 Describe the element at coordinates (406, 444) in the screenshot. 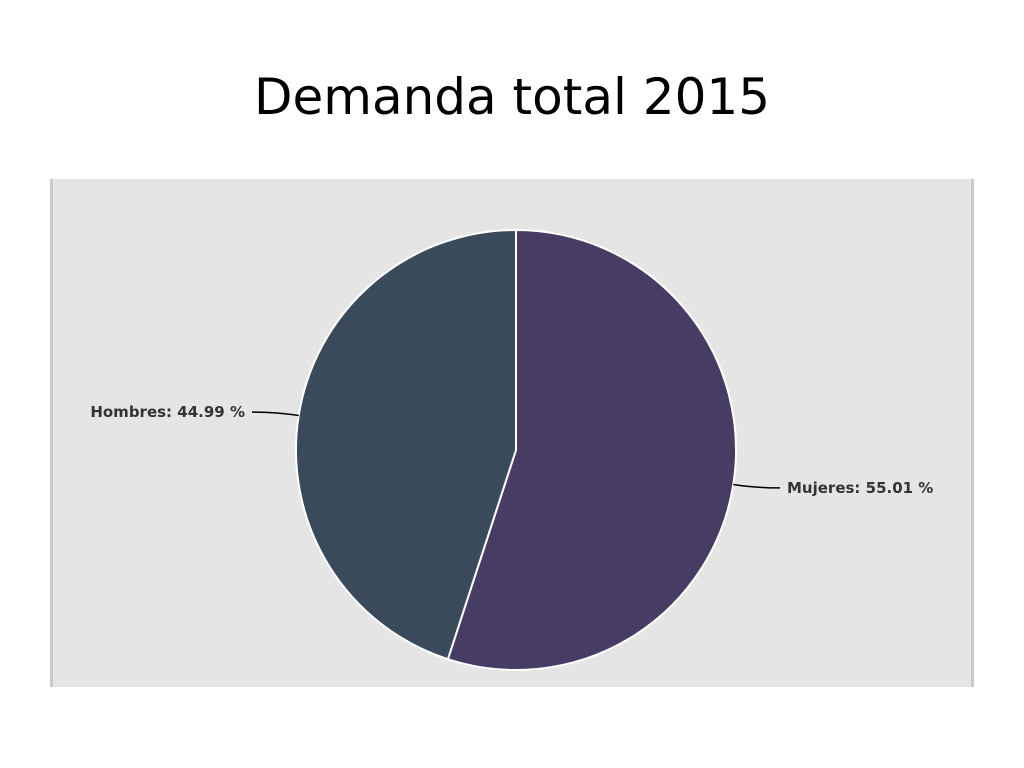

I see `pie-slice-hombres` at that location.